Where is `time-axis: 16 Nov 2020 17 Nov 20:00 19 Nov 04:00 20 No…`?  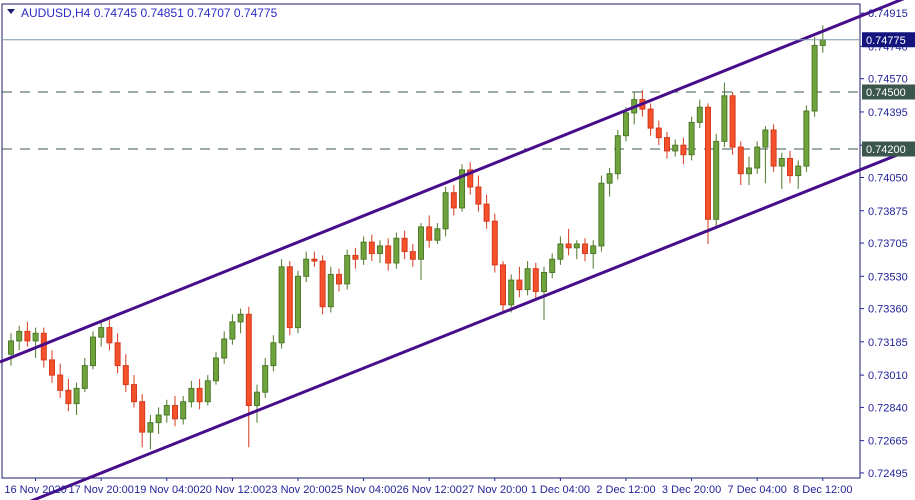 time-axis: 16 Nov 2020 17 Nov 20:00 19 Nov 04:00 20 No… is located at coordinates (428, 487).